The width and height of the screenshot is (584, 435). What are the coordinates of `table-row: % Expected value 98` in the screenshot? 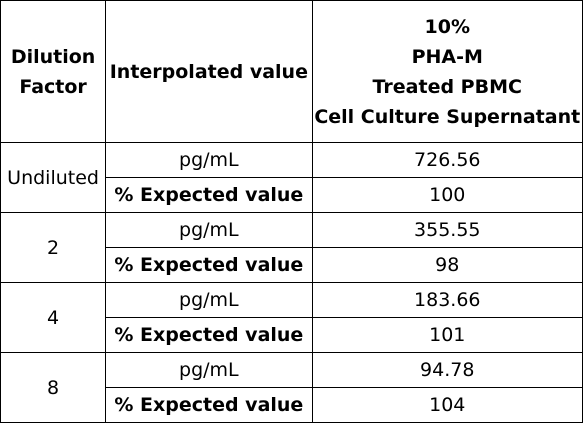 It's located at (292, 265).